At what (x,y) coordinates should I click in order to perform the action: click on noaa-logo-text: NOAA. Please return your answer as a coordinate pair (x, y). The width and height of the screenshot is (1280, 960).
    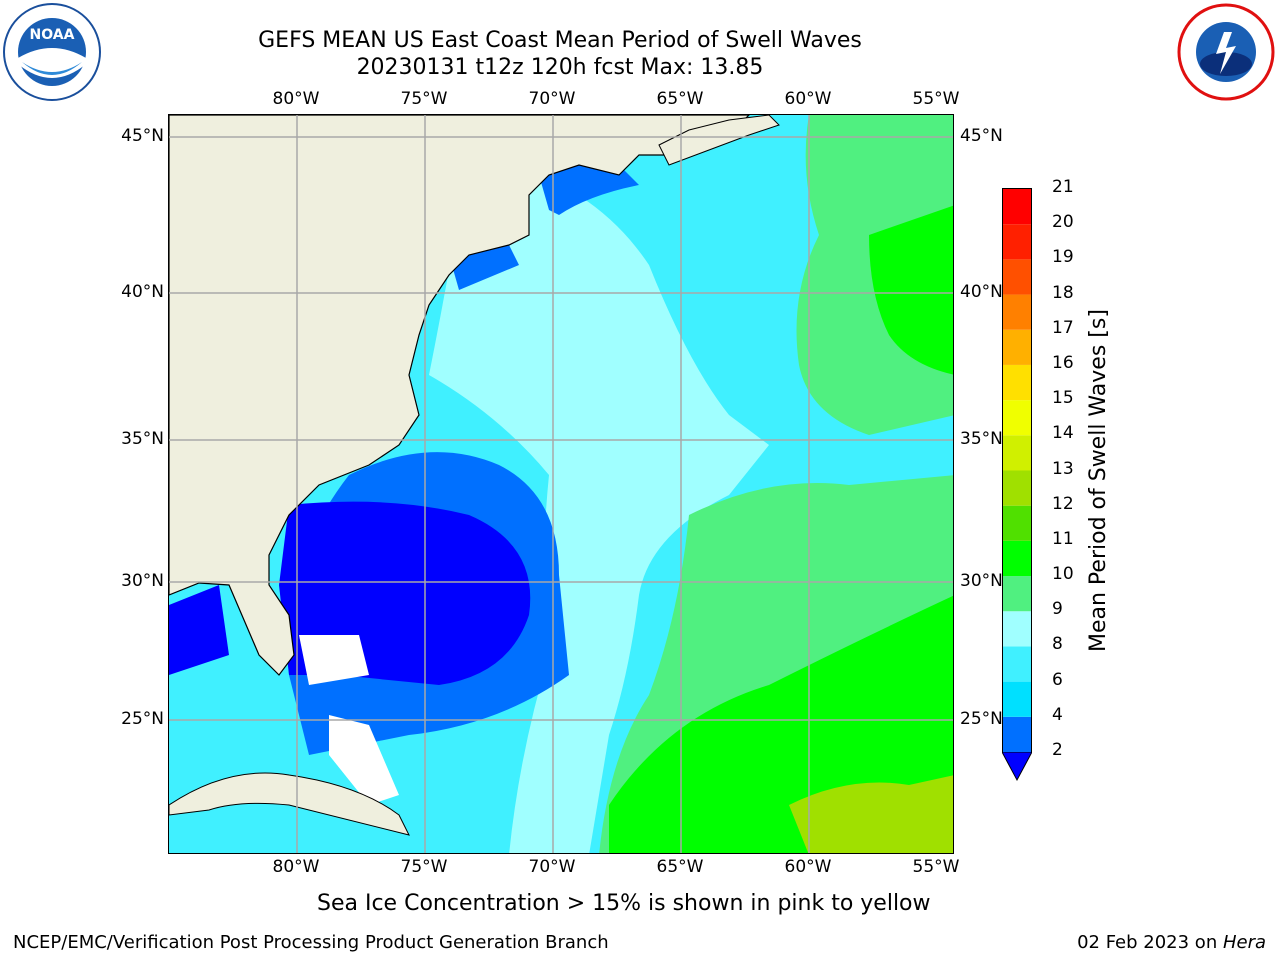
    Looking at the image, I should click on (52, 35).